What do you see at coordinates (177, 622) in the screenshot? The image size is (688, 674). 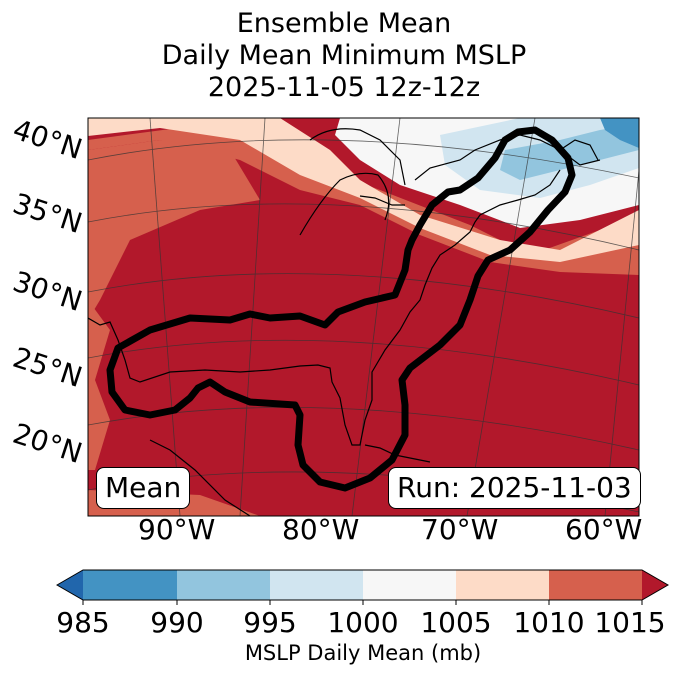 I see `colorbar-tick-990: 990` at bounding box center [177, 622].